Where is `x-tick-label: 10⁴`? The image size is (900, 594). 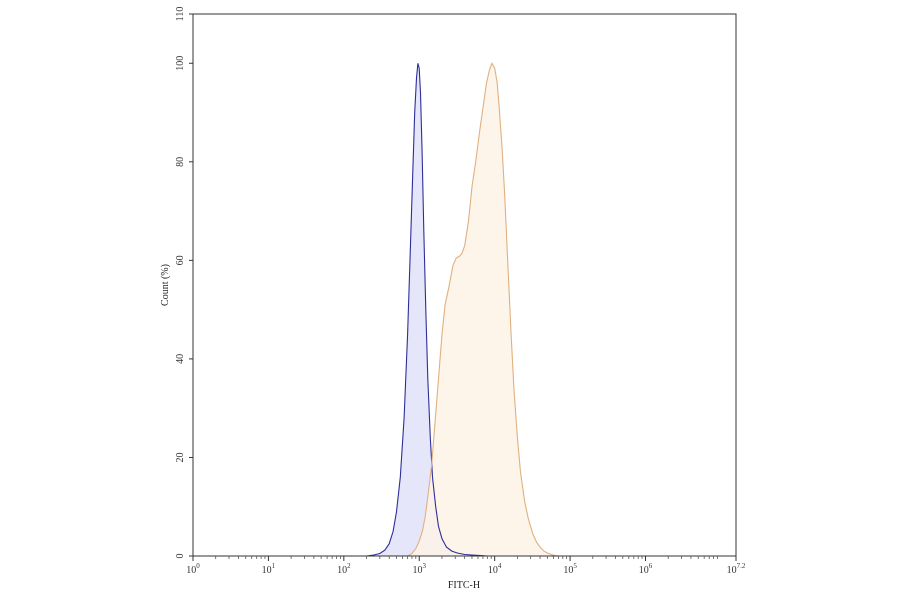 x-tick-label: 10⁴ is located at coordinates (495, 569).